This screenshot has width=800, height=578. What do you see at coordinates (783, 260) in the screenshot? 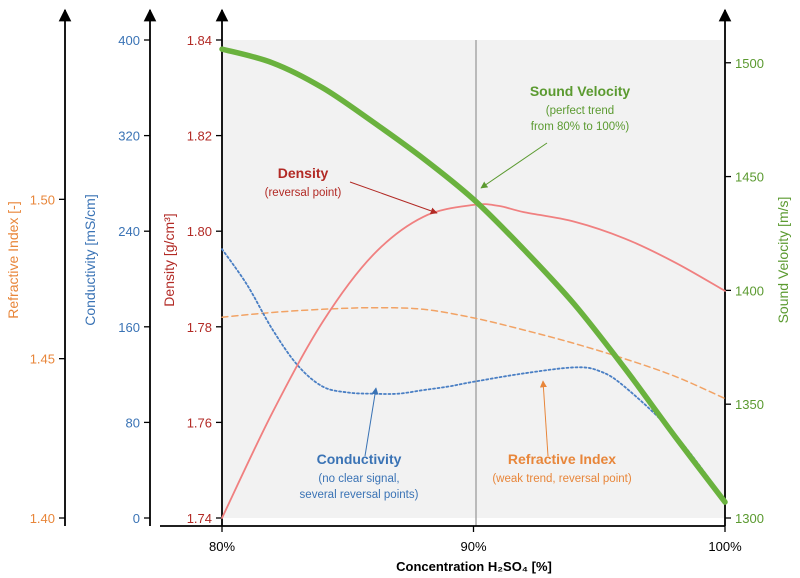
I see `sound-axis-title: Sound Velocity [m/s]` at bounding box center [783, 260].